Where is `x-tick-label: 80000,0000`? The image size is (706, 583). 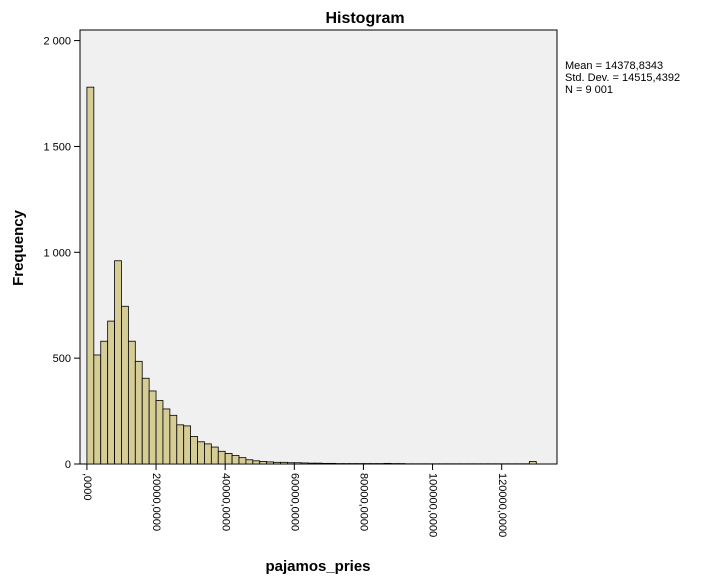 x-tick-label: 80000,0000 is located at coordinates (364, 502).